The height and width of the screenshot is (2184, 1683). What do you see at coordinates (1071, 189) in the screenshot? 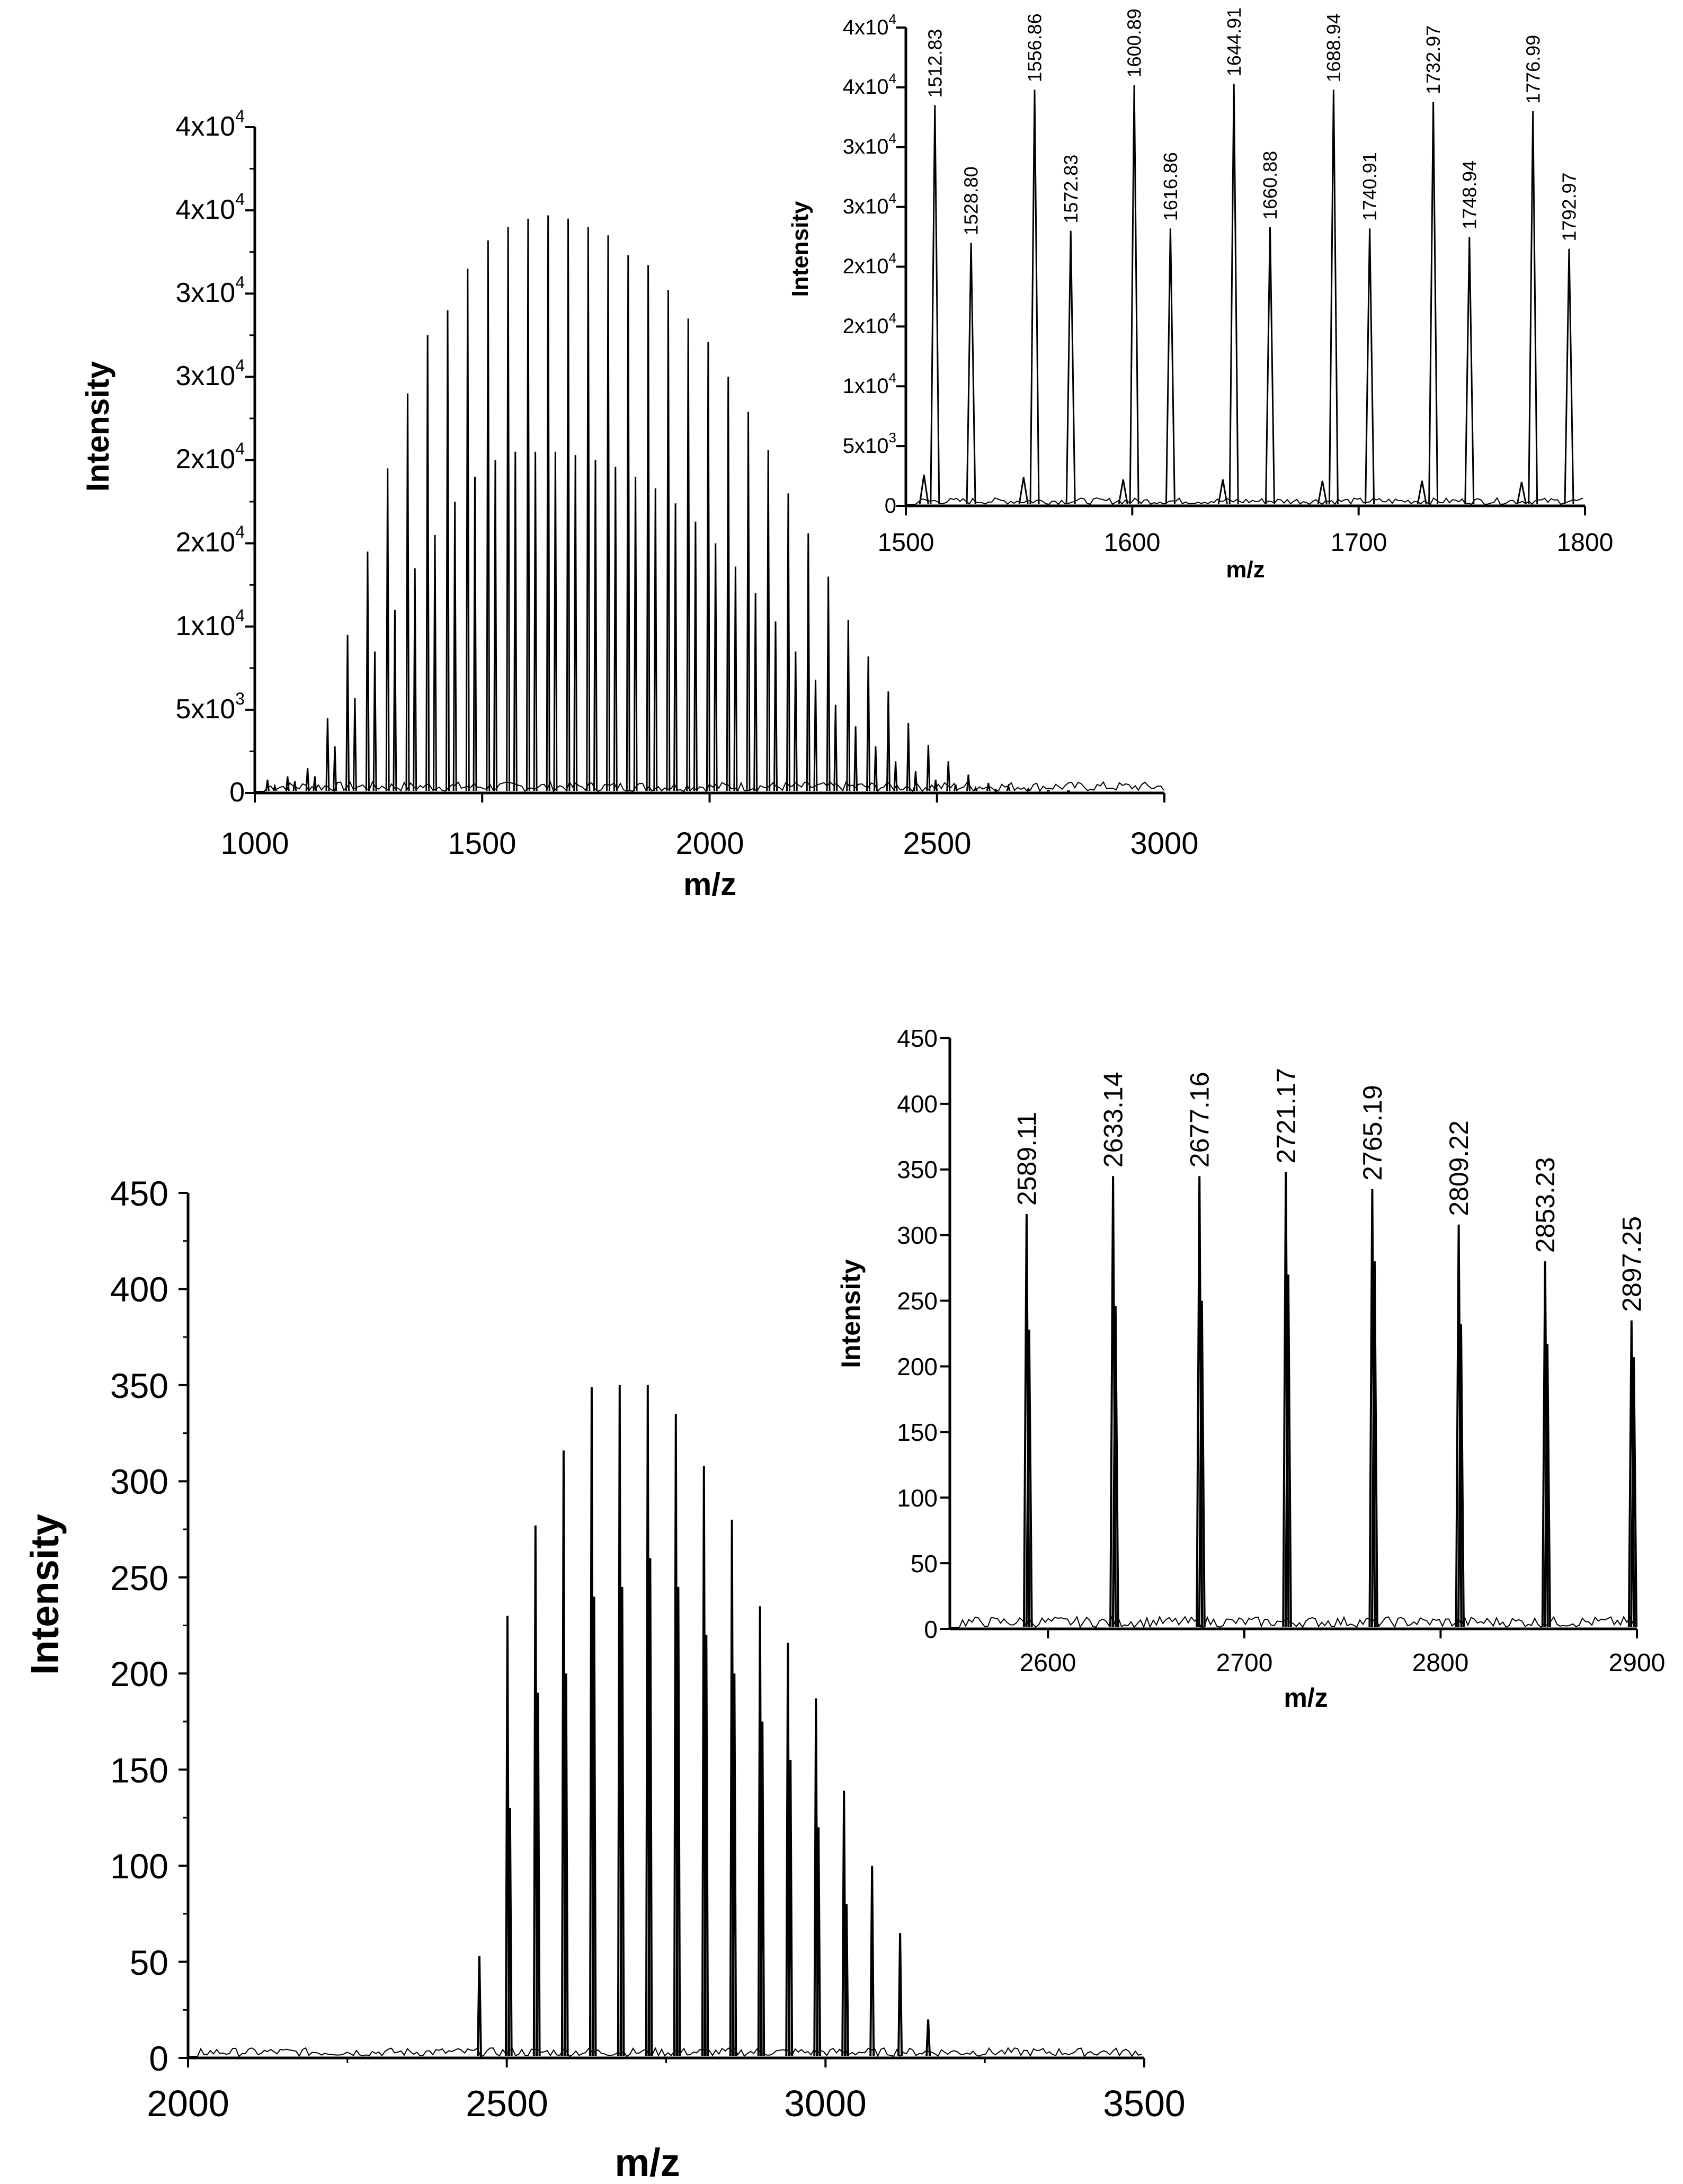
I see `p1-inset-peak-label: 1572.83` at bounding box center [1071, 189].